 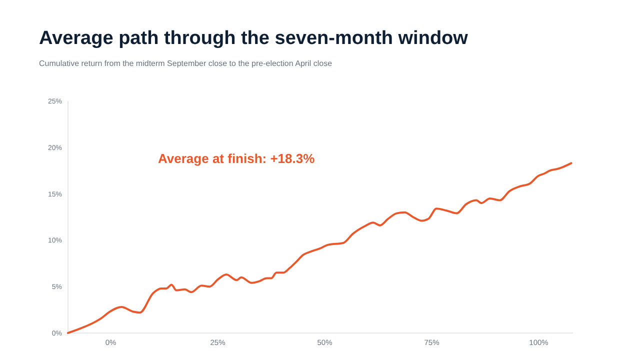 What do you see at coordinates (253, 38) in the screenshot?
I see `chart-title: Average path through the seven-month window` at bounding box center [253, 38].